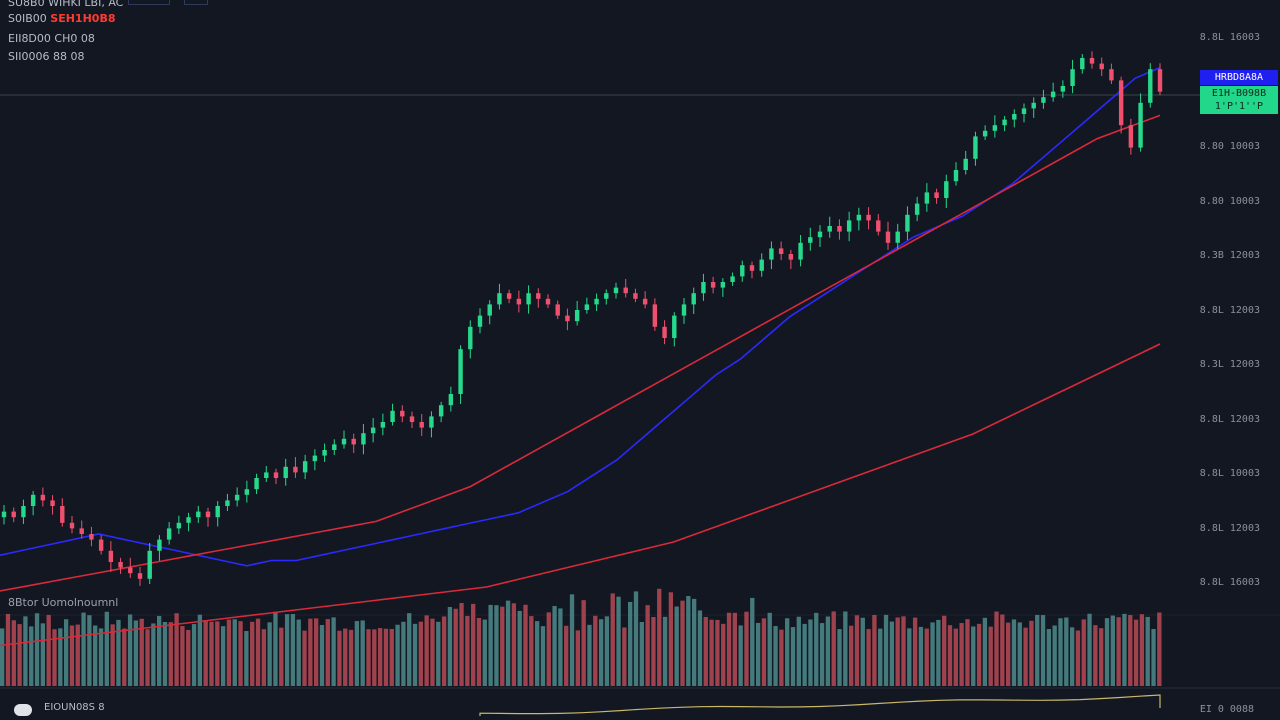  I want to click on price-axis-label: 8.8L 16003, so click(1229, 582).